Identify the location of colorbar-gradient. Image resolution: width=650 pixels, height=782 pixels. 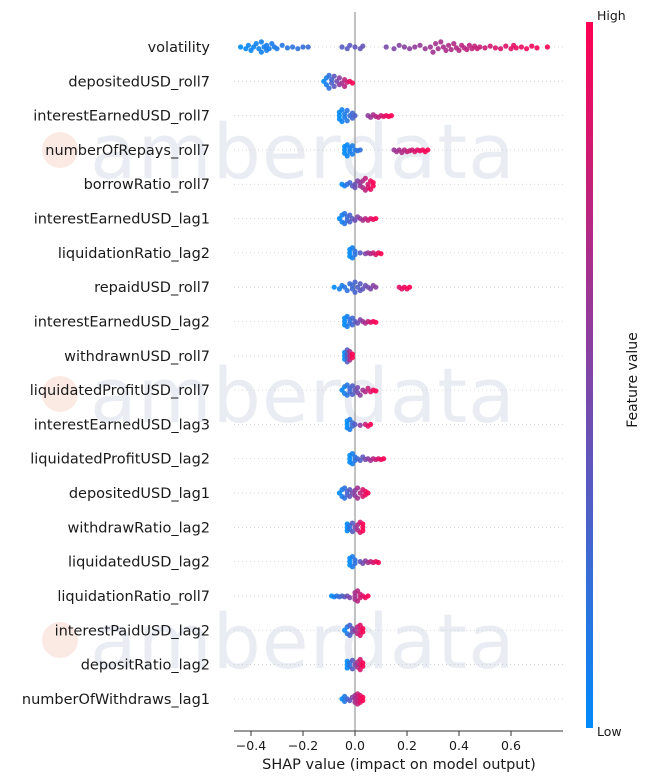
(589, 375).